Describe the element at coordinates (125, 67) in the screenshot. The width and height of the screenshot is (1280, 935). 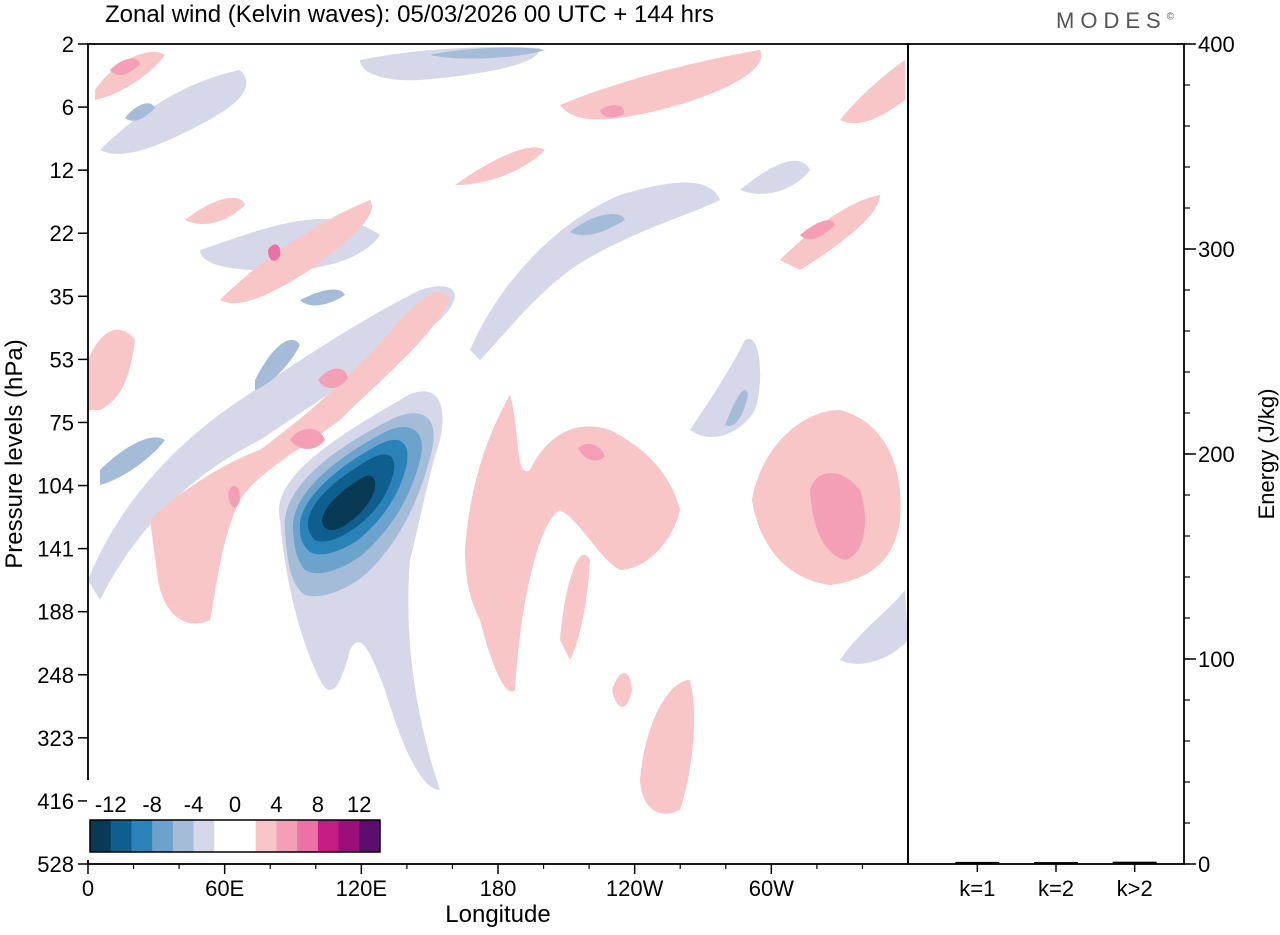
I see `contour-pos-core-f` at that location.